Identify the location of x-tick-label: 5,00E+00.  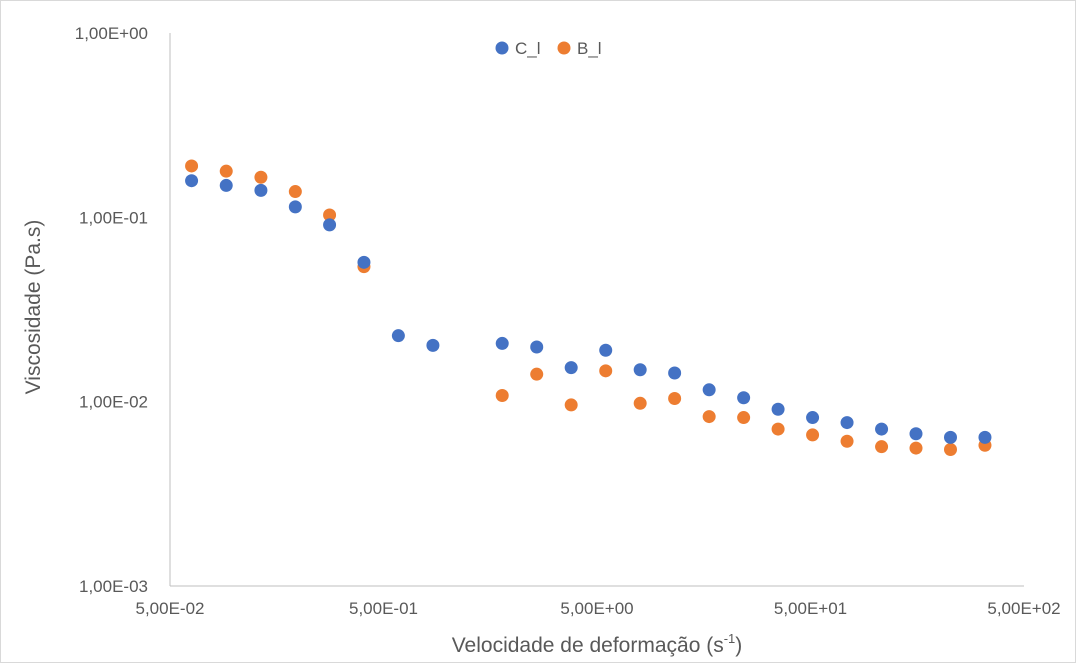
(596, 608).